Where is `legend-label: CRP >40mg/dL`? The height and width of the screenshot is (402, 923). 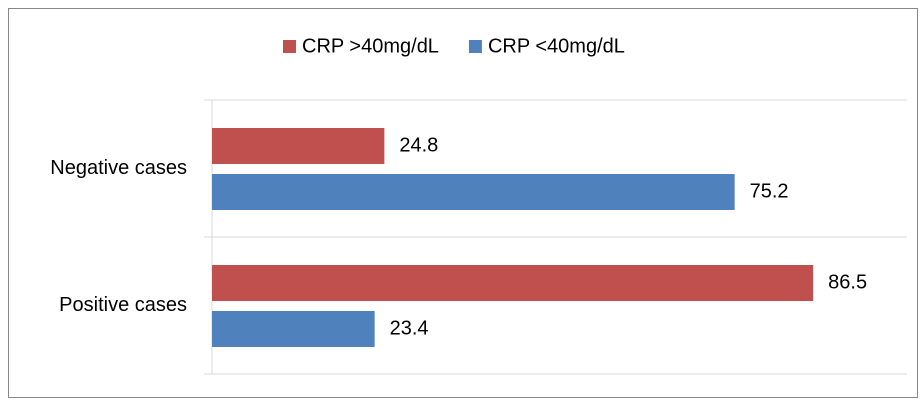
legend-label: CRP >40mg/dL is located at coordinates (370, 46).